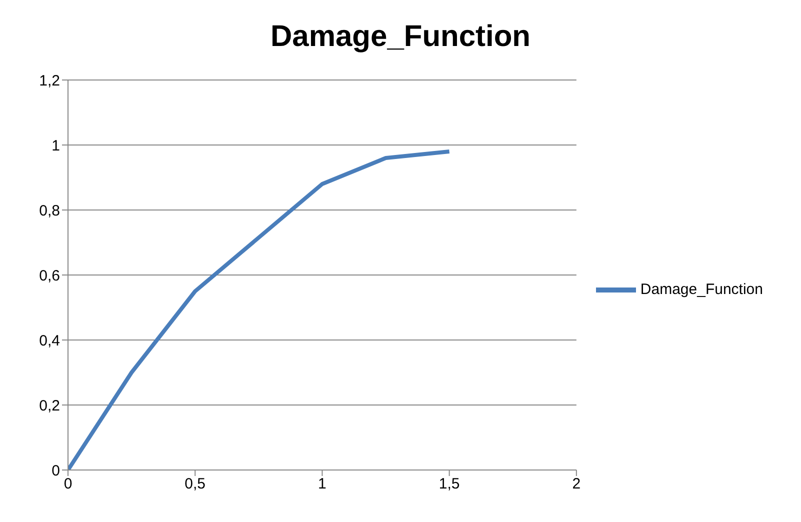  I want to click on chart-title: Damage_Function, so click(400, 37).